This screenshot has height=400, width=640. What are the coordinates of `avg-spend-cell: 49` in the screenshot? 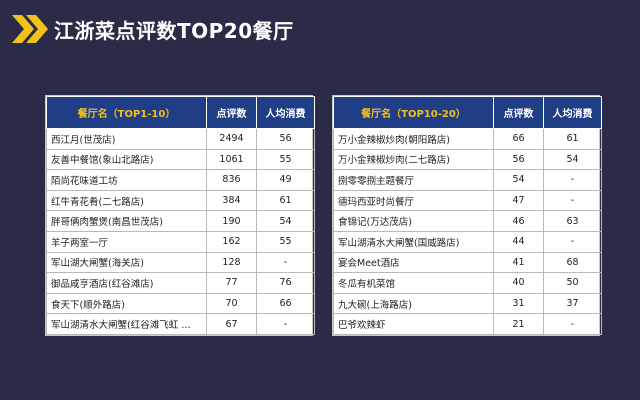 It's located at (285, 180).